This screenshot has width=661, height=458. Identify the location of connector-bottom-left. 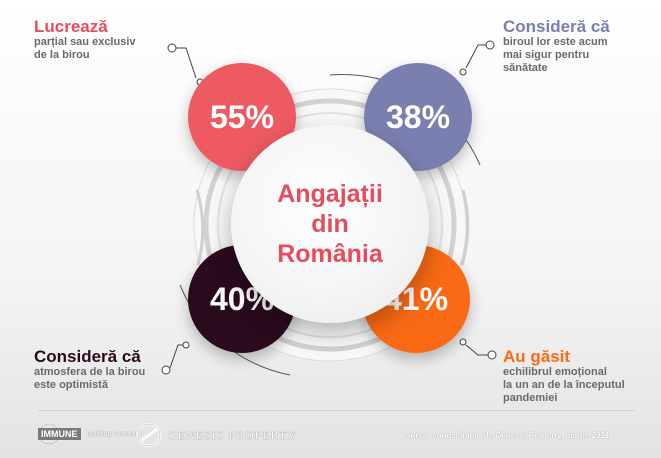
(175, 358).